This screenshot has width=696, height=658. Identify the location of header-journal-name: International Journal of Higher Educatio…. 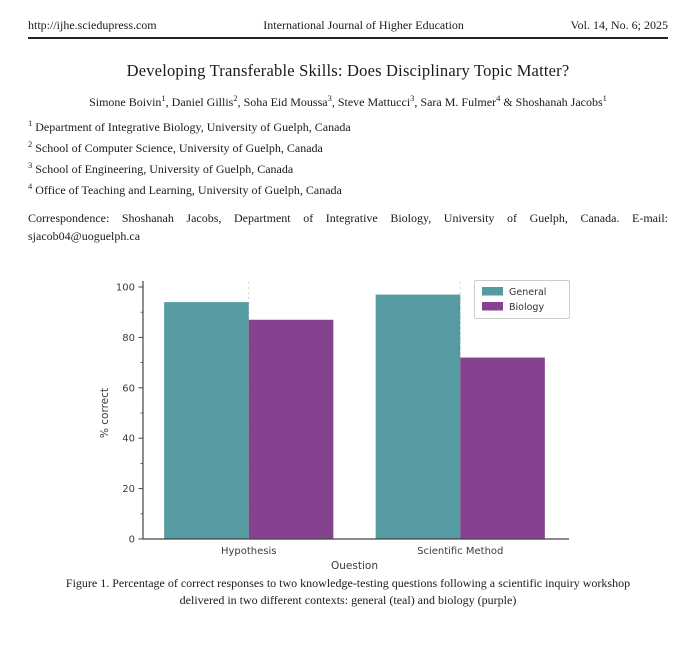
(363, 25).